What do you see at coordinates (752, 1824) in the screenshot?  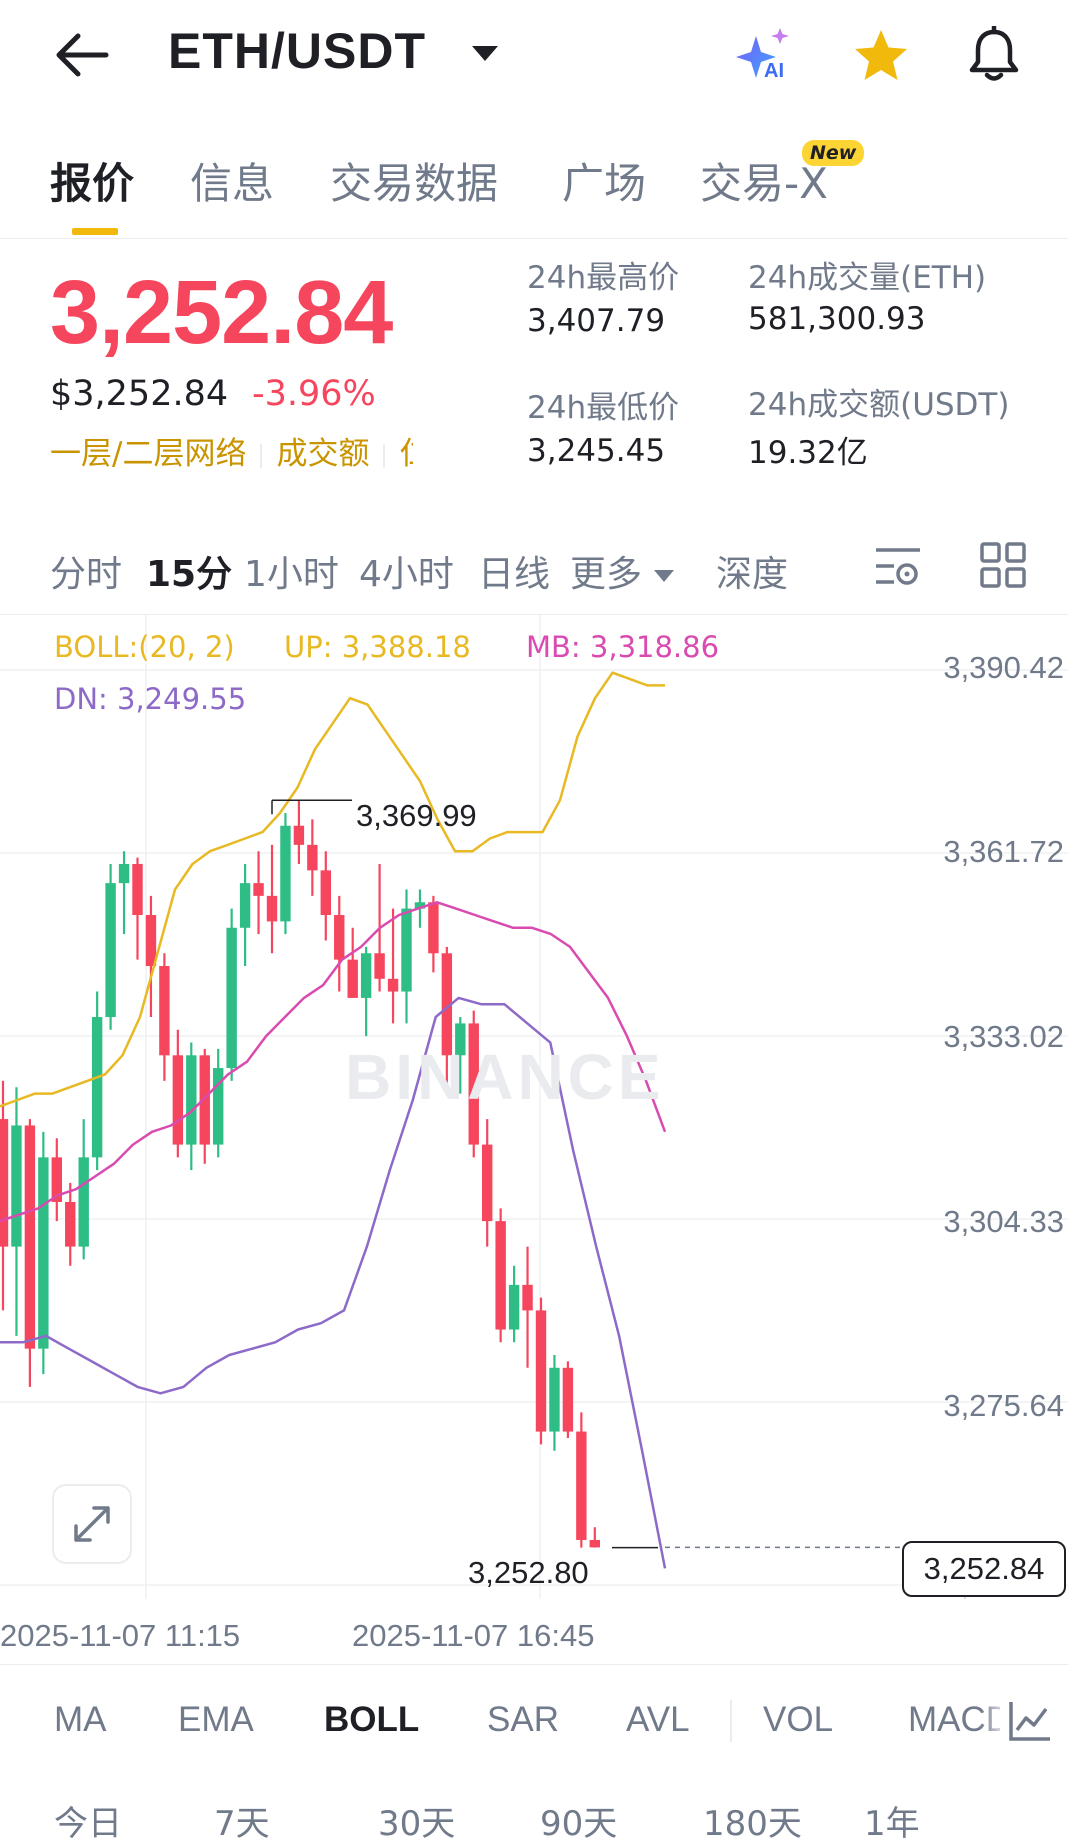 I see `period-180d: 180天` at bounding box center [752, 1824].